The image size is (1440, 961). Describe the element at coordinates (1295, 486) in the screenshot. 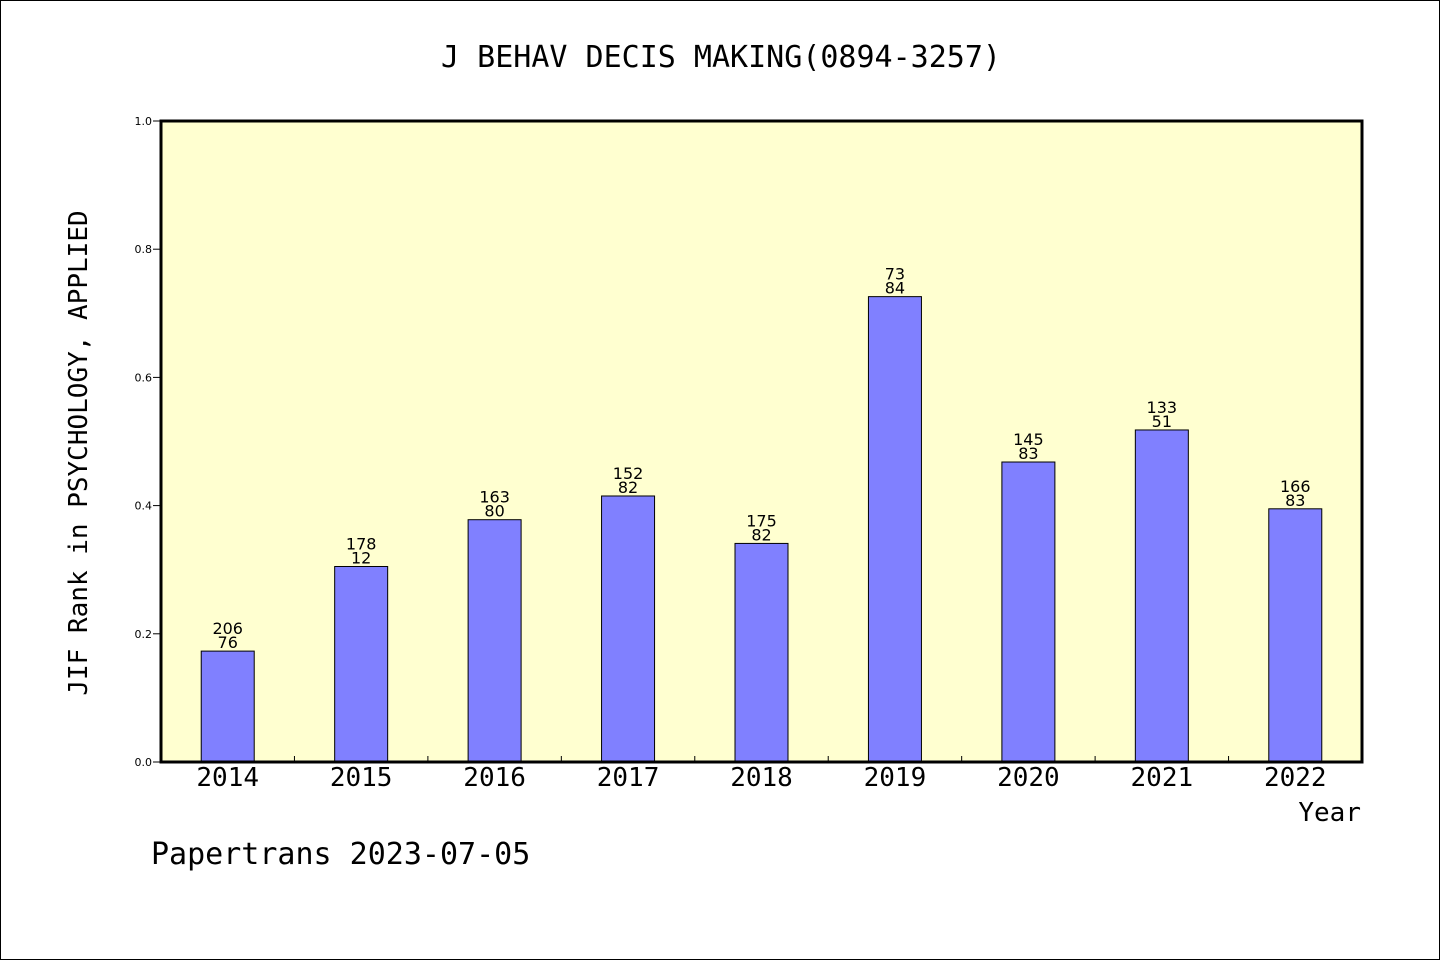

I see `bar-label-top: 166` at that location.